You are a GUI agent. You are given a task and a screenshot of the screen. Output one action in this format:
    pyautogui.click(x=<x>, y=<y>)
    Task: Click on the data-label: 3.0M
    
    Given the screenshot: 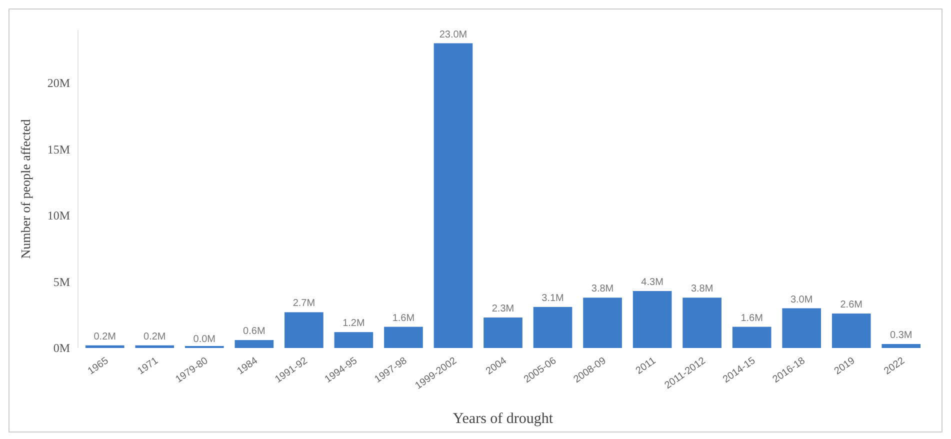 What is the action you would take?
    pyautogui.click(x=801, y=300)
    